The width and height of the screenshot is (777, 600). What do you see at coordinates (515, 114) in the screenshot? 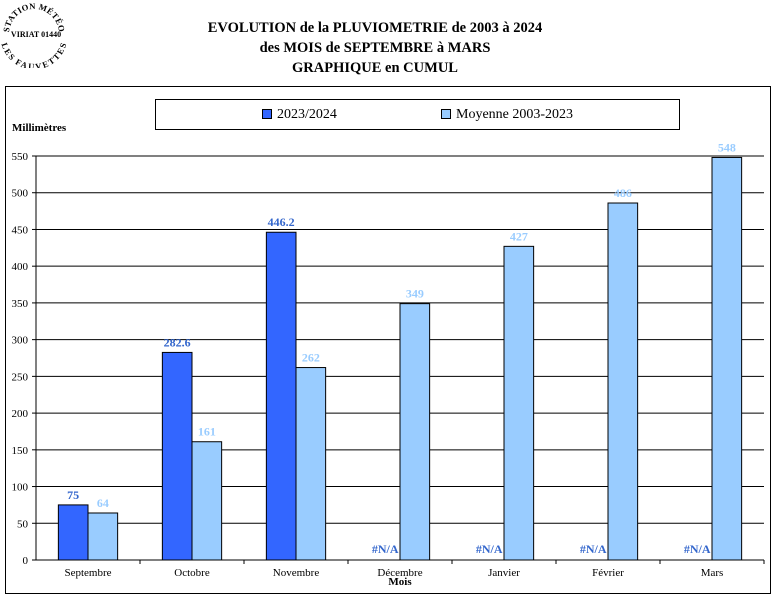
I see `legend-label-moyenne: Moyenne 2003-2023` at bounding box center [515, 114].